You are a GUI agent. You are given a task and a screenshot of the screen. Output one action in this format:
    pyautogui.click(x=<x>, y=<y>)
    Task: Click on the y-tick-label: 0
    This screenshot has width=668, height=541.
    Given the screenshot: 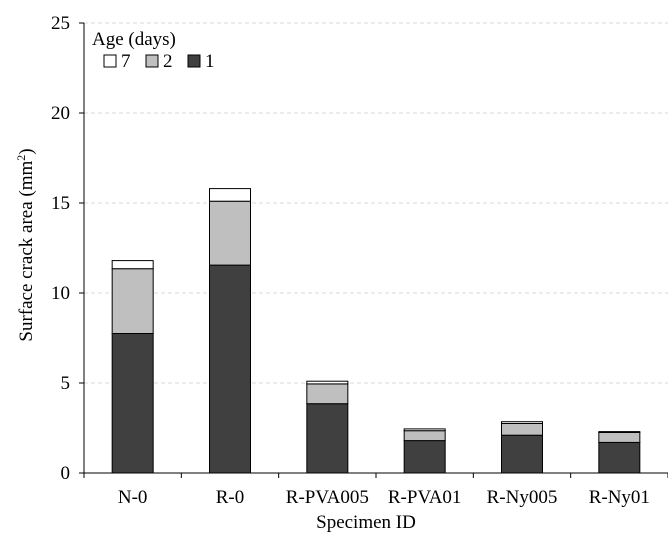 What is the action you would take?
    pyautogui.click(x=66, y=473)
    